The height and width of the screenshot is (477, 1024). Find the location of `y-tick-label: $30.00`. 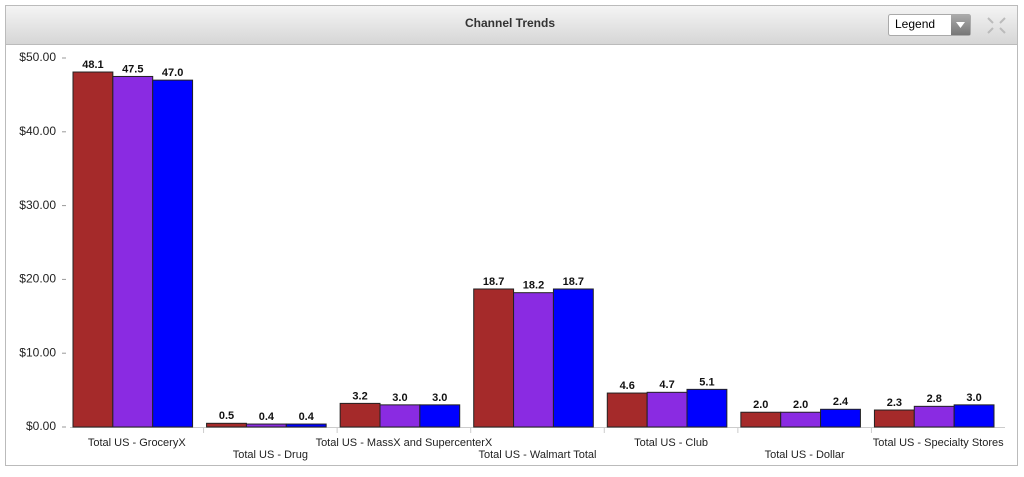

y-tick-label: $30.00 is located at coordinates (37, 205).